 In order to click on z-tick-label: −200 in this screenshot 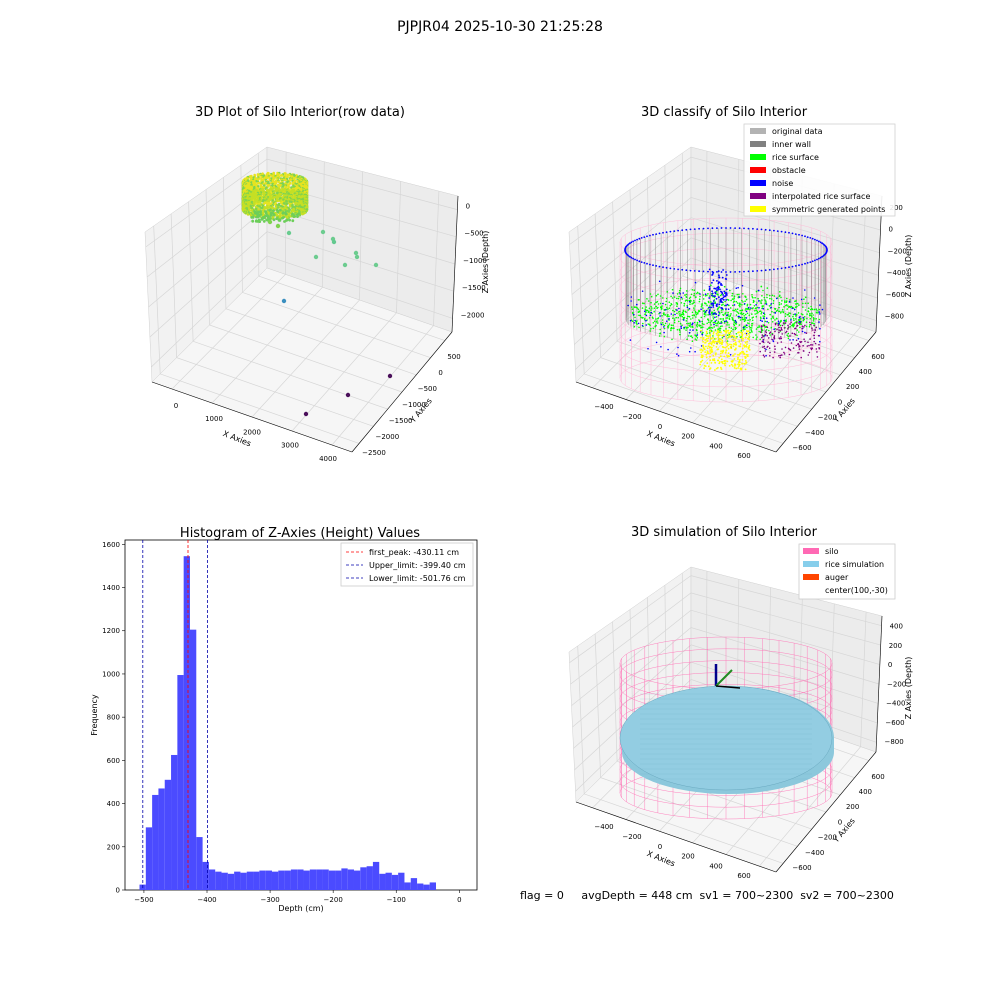, I will do `click(897, 251)`.